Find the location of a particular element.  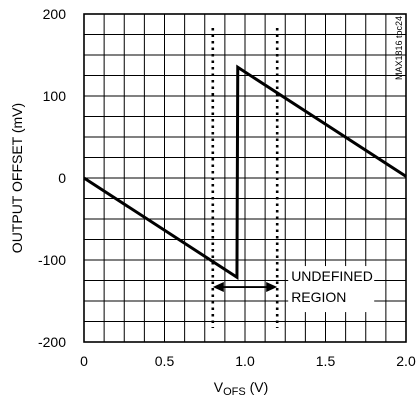

y-tick-label: -100 is located at coordinates (52, 260).